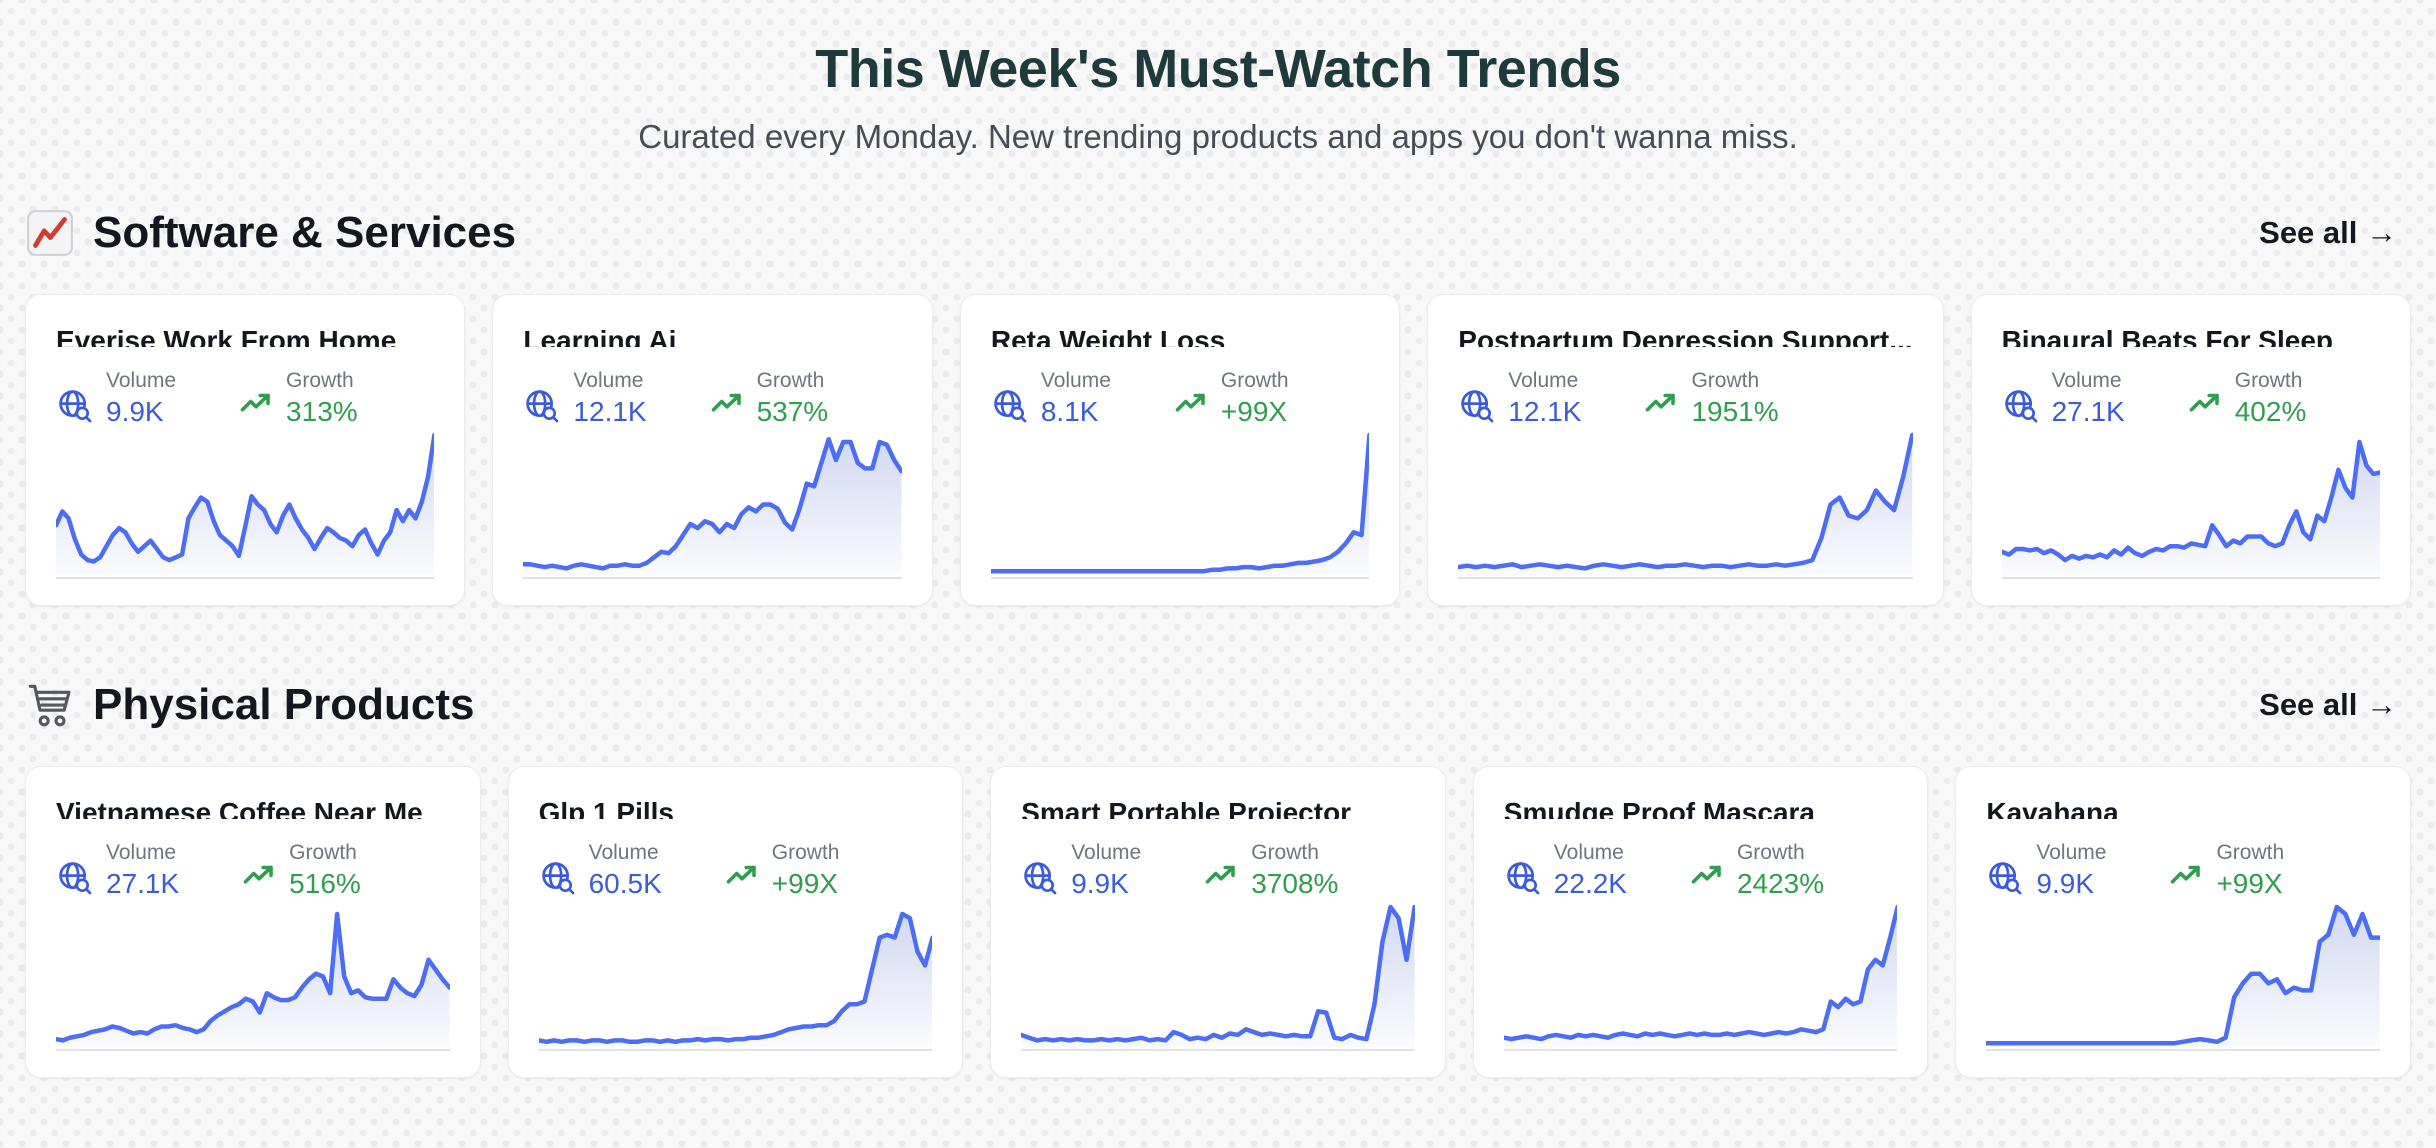 This screenshot has width=2436, height=1148. Describe the element at coordinates (2250, 870) in the screenshot. I see `growth-text: Growth +99X` at that location.